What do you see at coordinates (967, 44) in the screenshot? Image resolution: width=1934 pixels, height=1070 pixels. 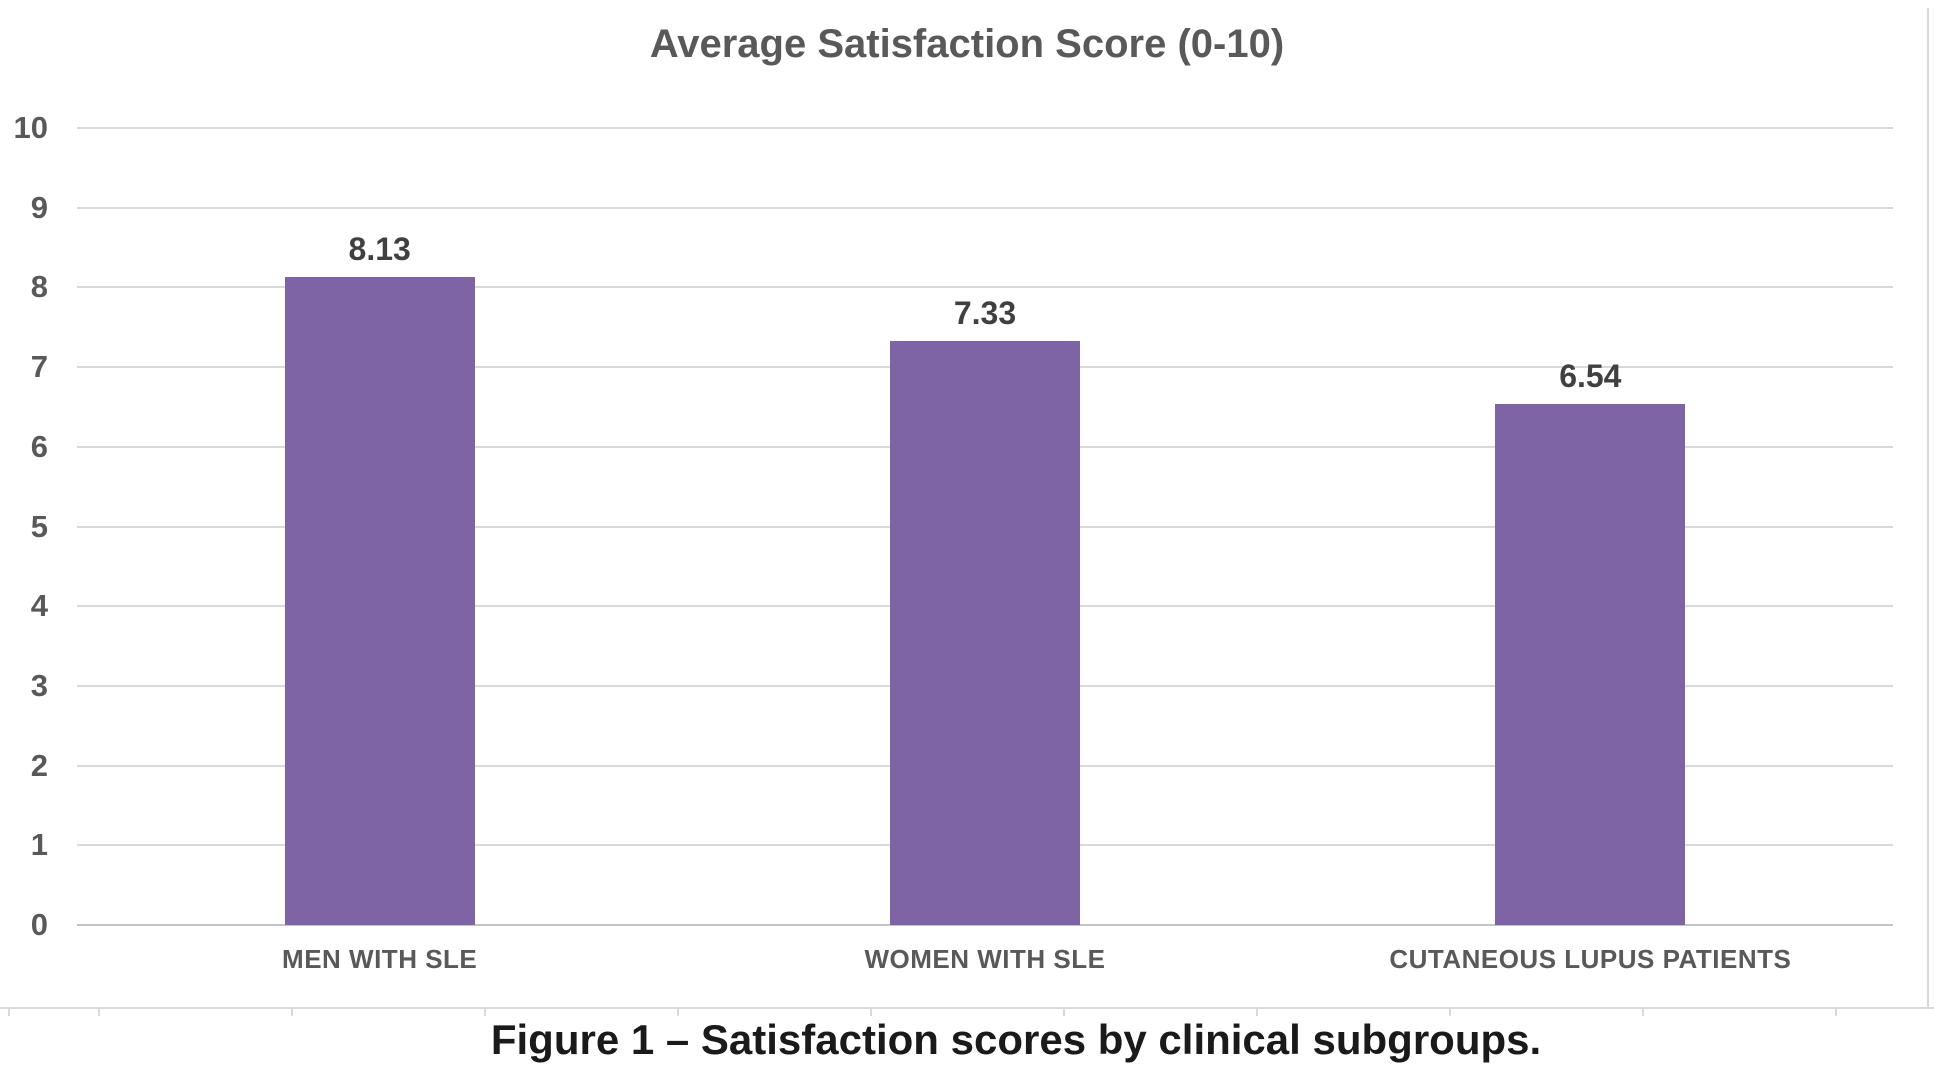 I see `chart-title: Average Satisfaction Score (0-10)` at bounding box center [967, 44].